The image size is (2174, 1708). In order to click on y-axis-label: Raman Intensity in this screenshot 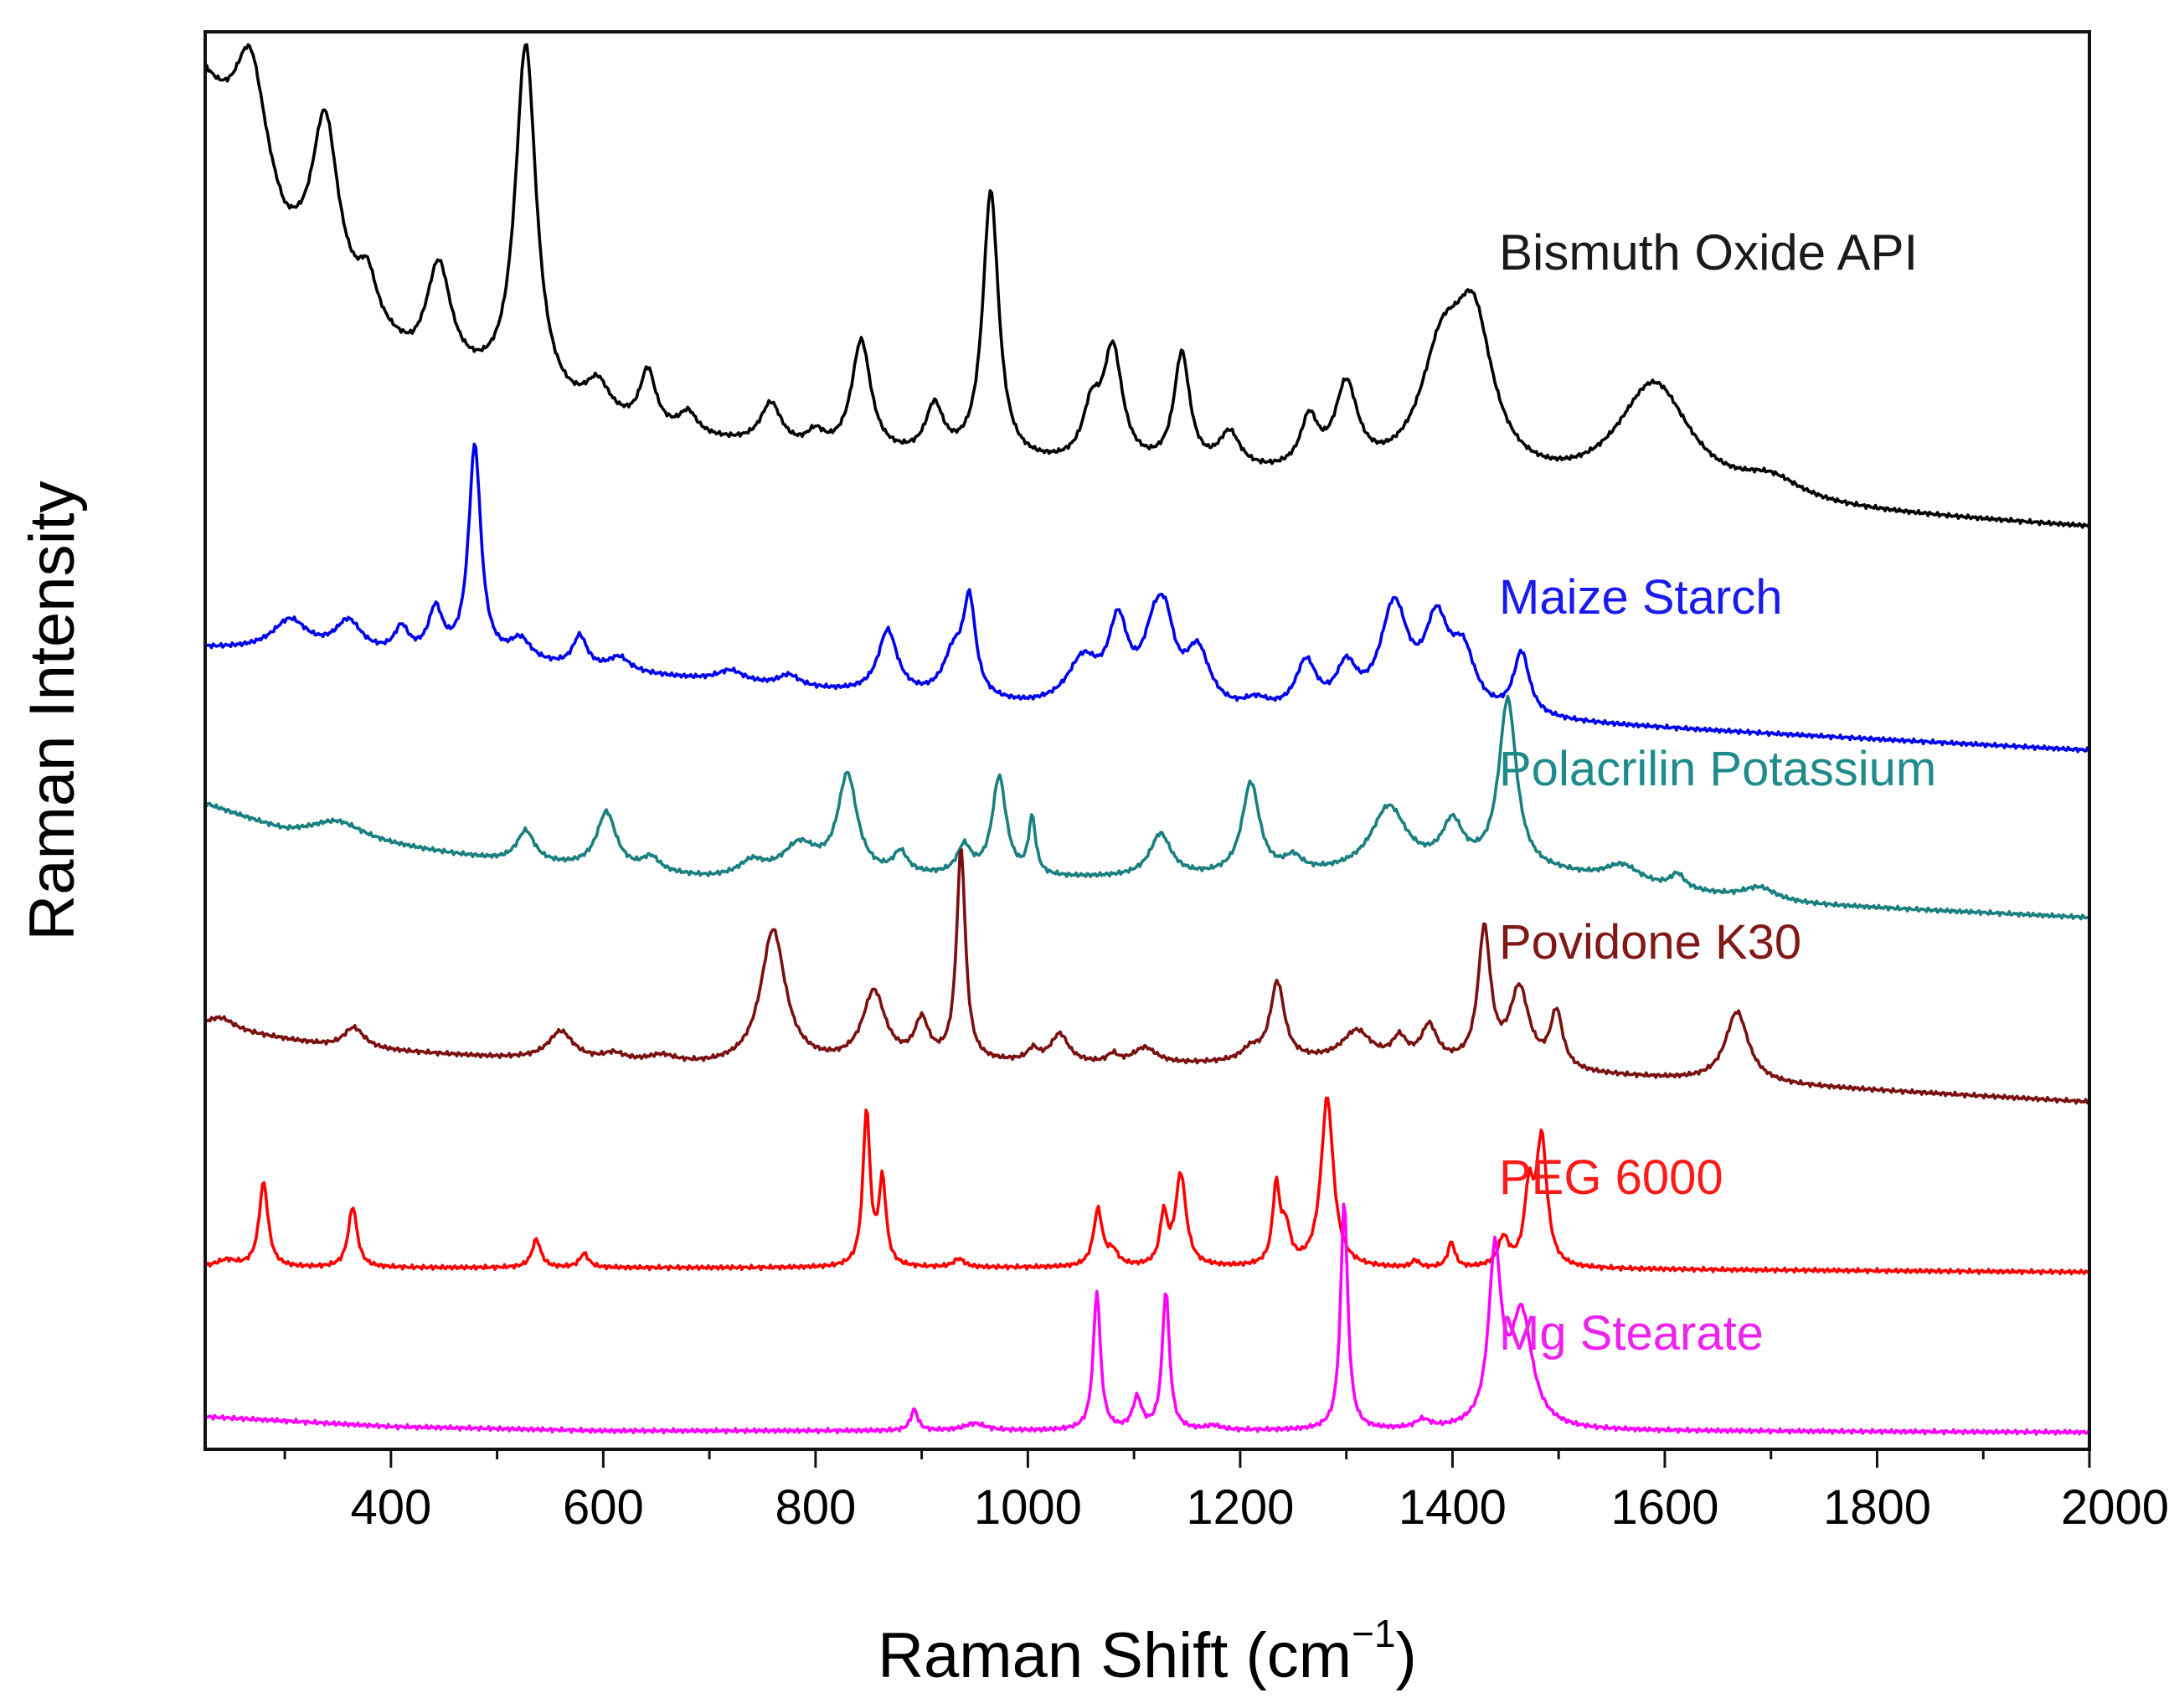, I will do `click(52, 710)`.